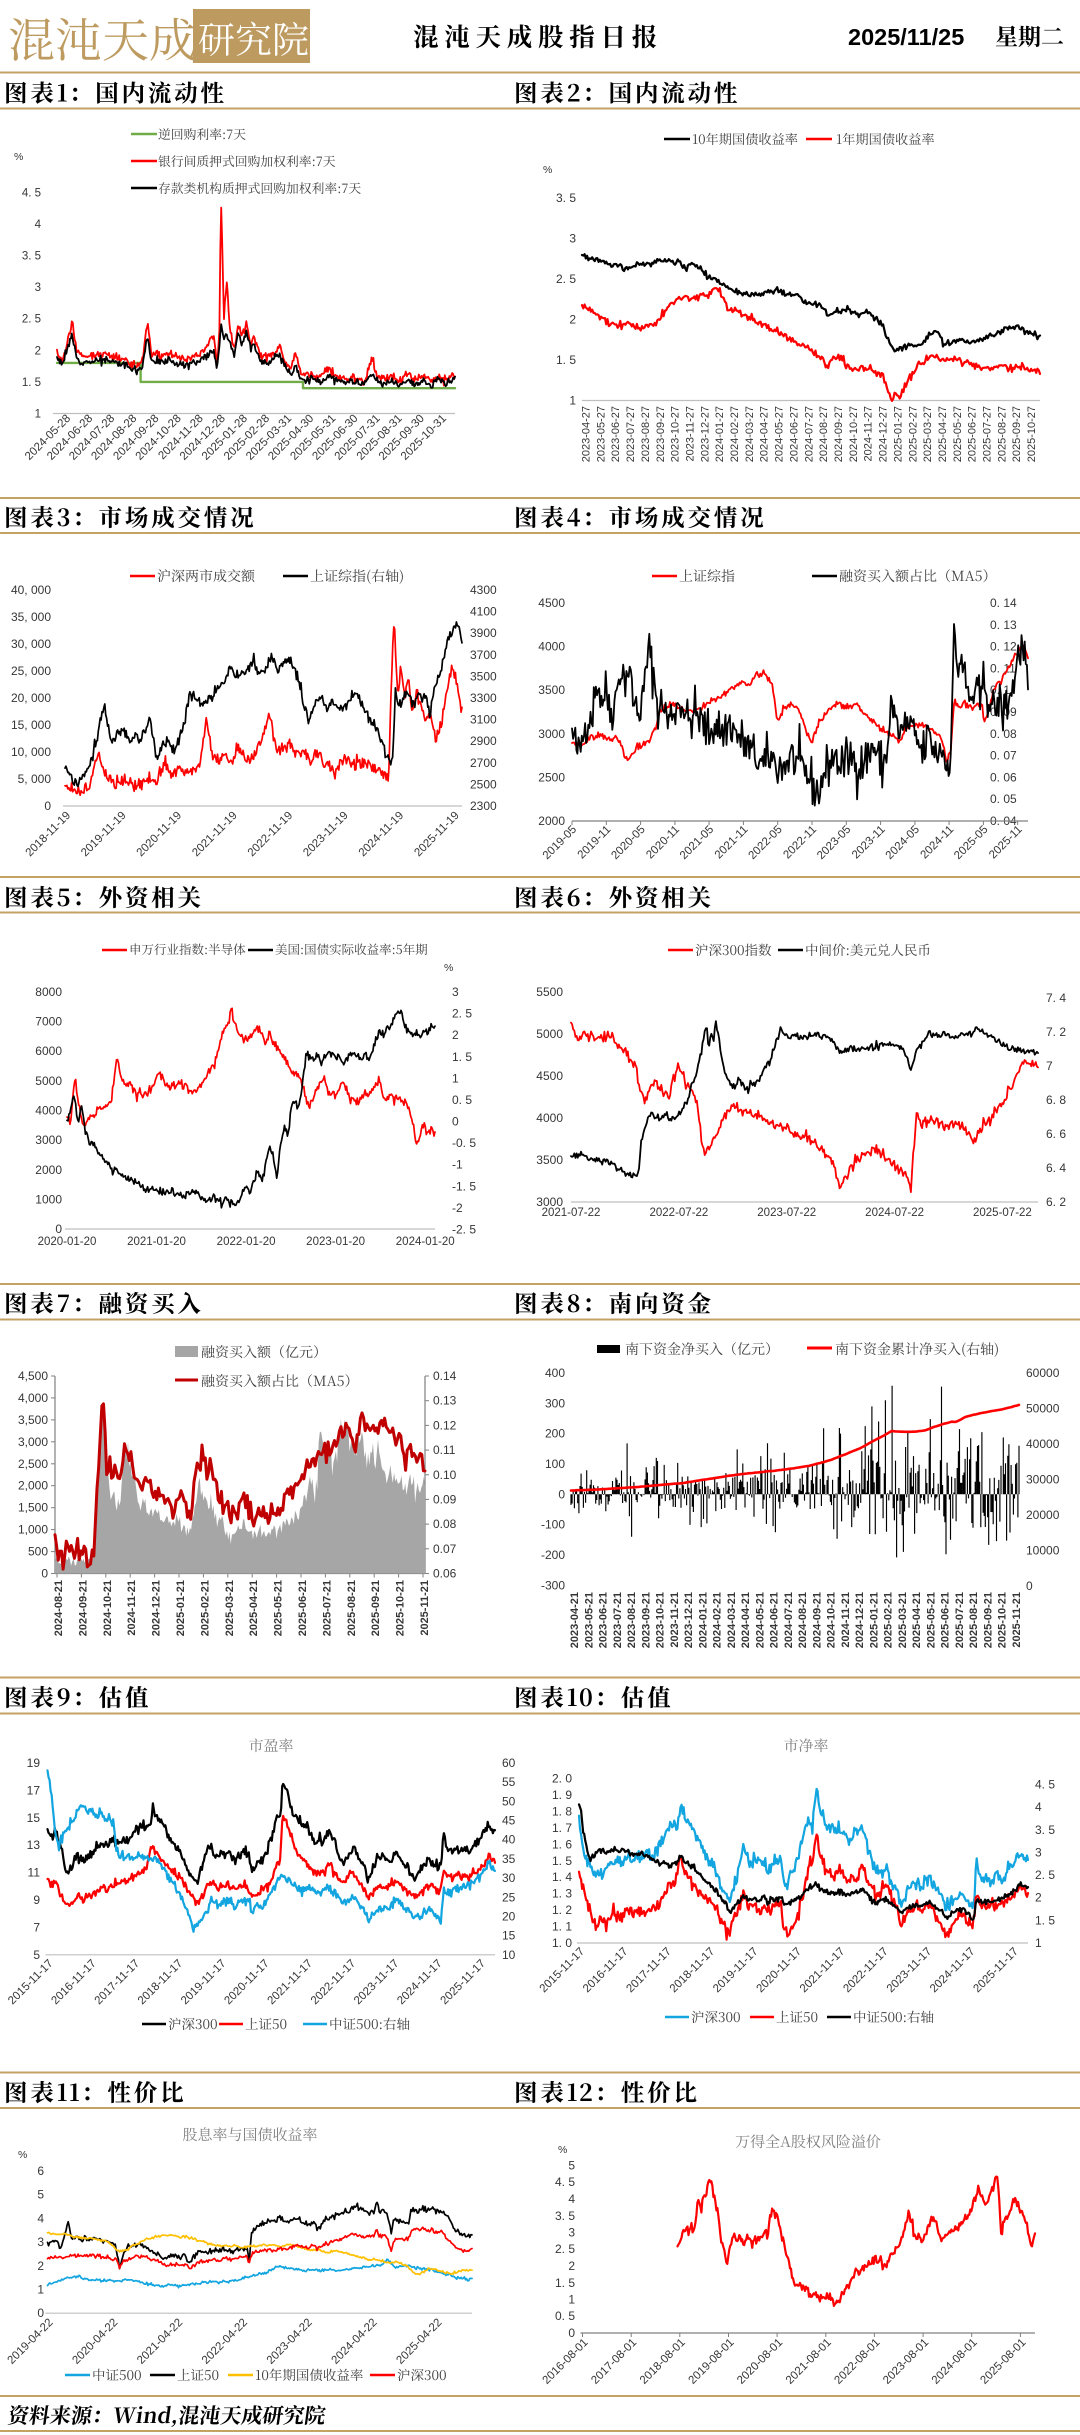  Describe the element at coordinates (246, 1242) in the screenshot. I see `svg-text: 2022-01-20` at that location.